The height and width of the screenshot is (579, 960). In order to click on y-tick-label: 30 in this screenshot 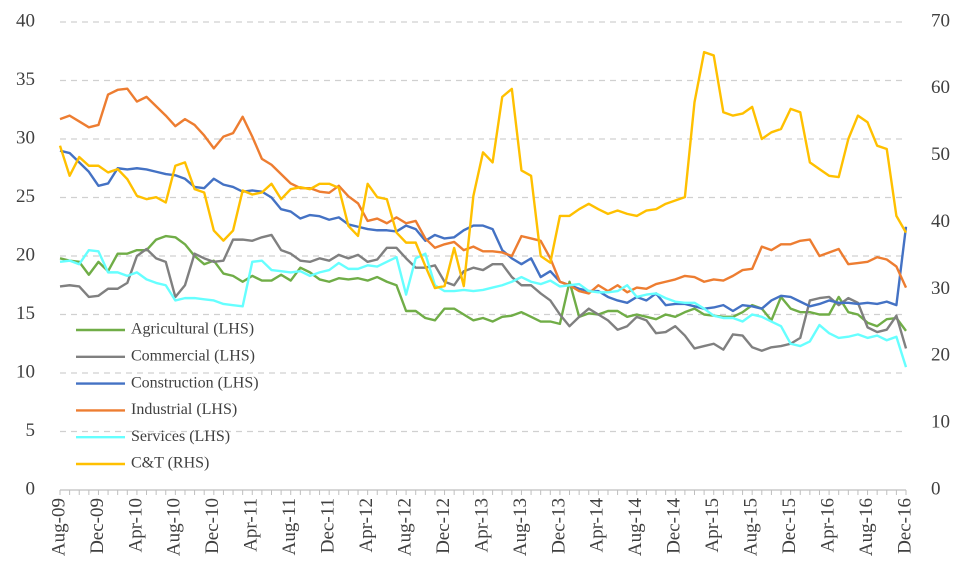, I will do `click(25, 137)`.